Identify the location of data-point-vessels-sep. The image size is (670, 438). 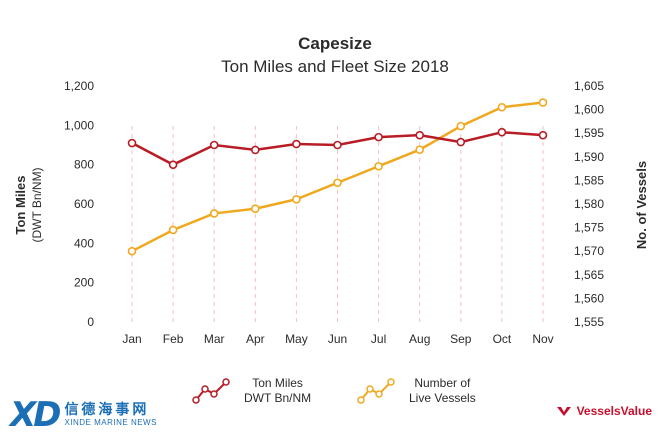
(461, 126).